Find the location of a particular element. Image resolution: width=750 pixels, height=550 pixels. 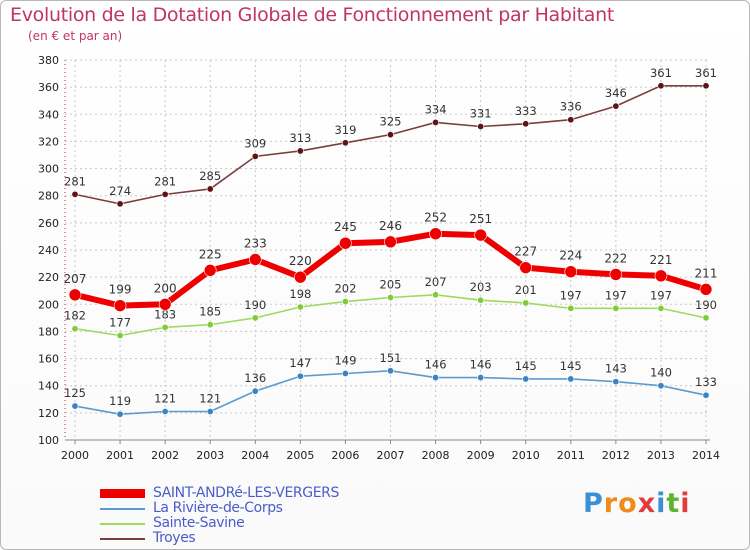

legend-label-la-riviere: La Rivière-de-Corps is located at coordinates (218, 508).